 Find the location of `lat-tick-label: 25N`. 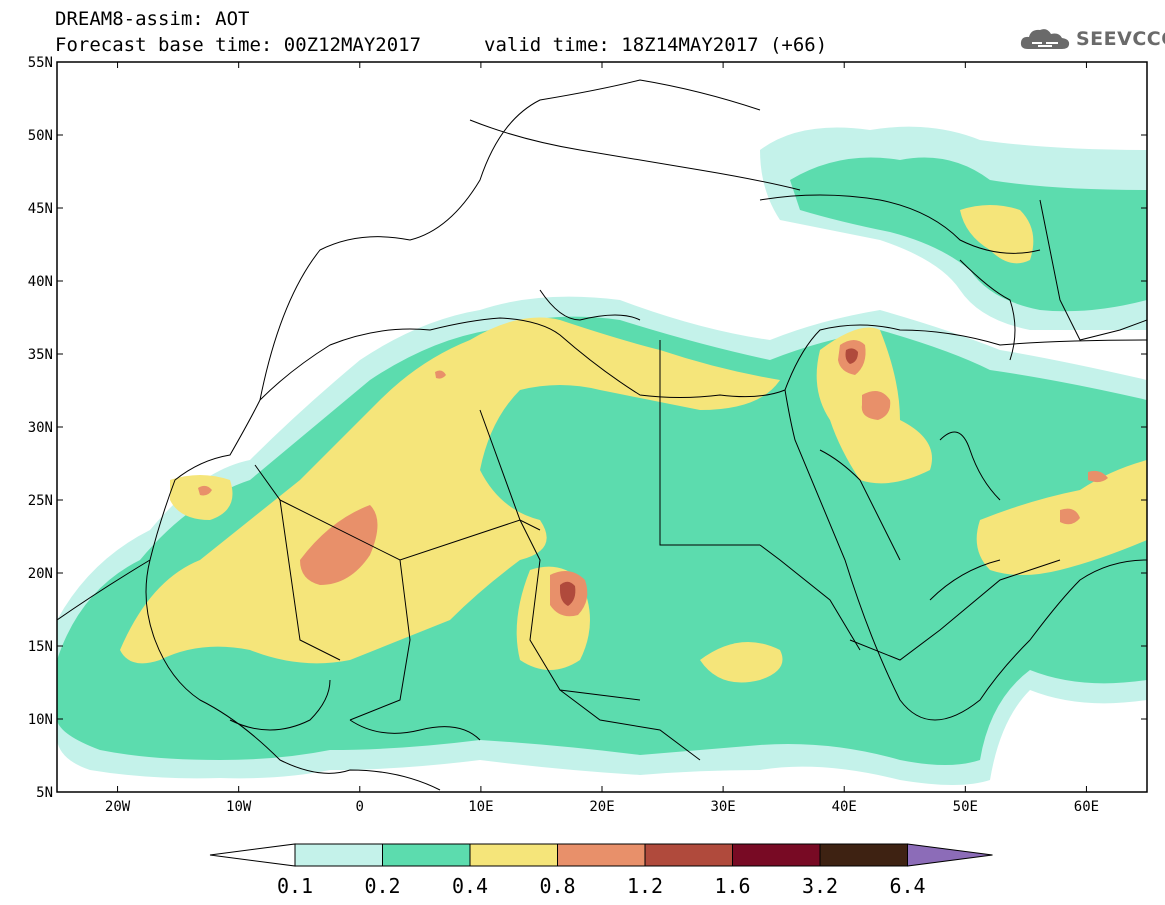

lat-tick-label: 25N is located at coordinates (40, 501).